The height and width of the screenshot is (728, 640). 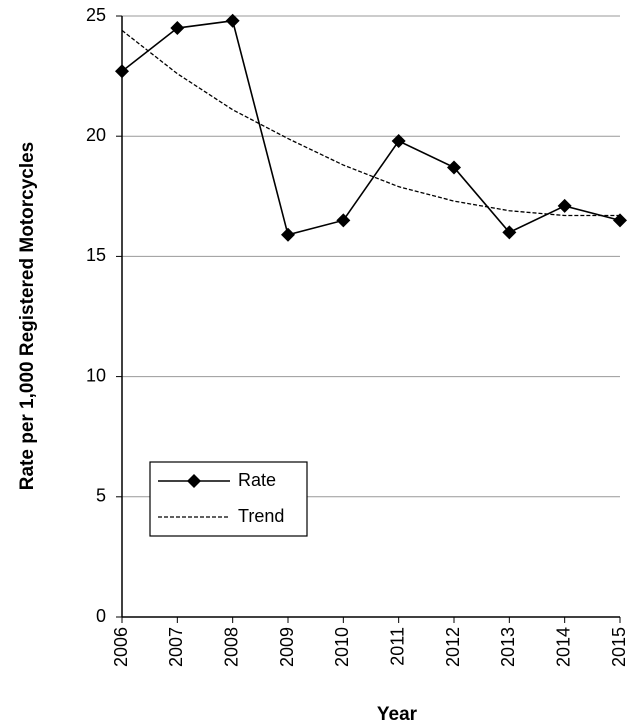 I want to click on y-tick-label: 0, so click(x=101, y=616).